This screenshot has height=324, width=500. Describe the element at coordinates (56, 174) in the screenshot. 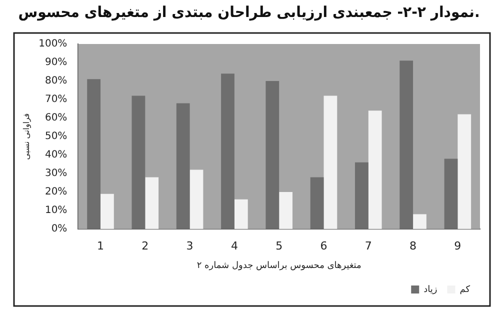

I see `y-tick-label: 30%` at that location.